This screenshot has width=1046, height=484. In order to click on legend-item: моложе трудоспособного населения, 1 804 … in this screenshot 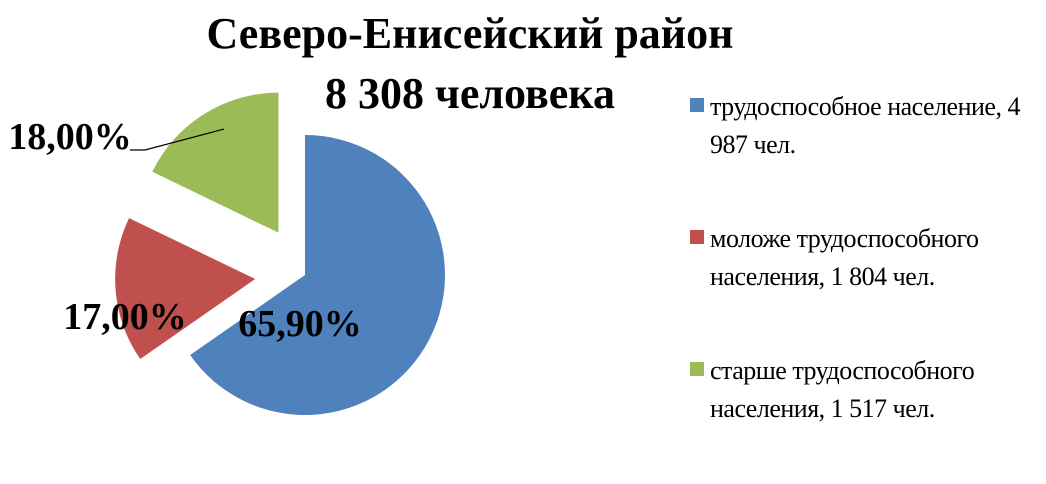, I will do `click(860, 286)`.